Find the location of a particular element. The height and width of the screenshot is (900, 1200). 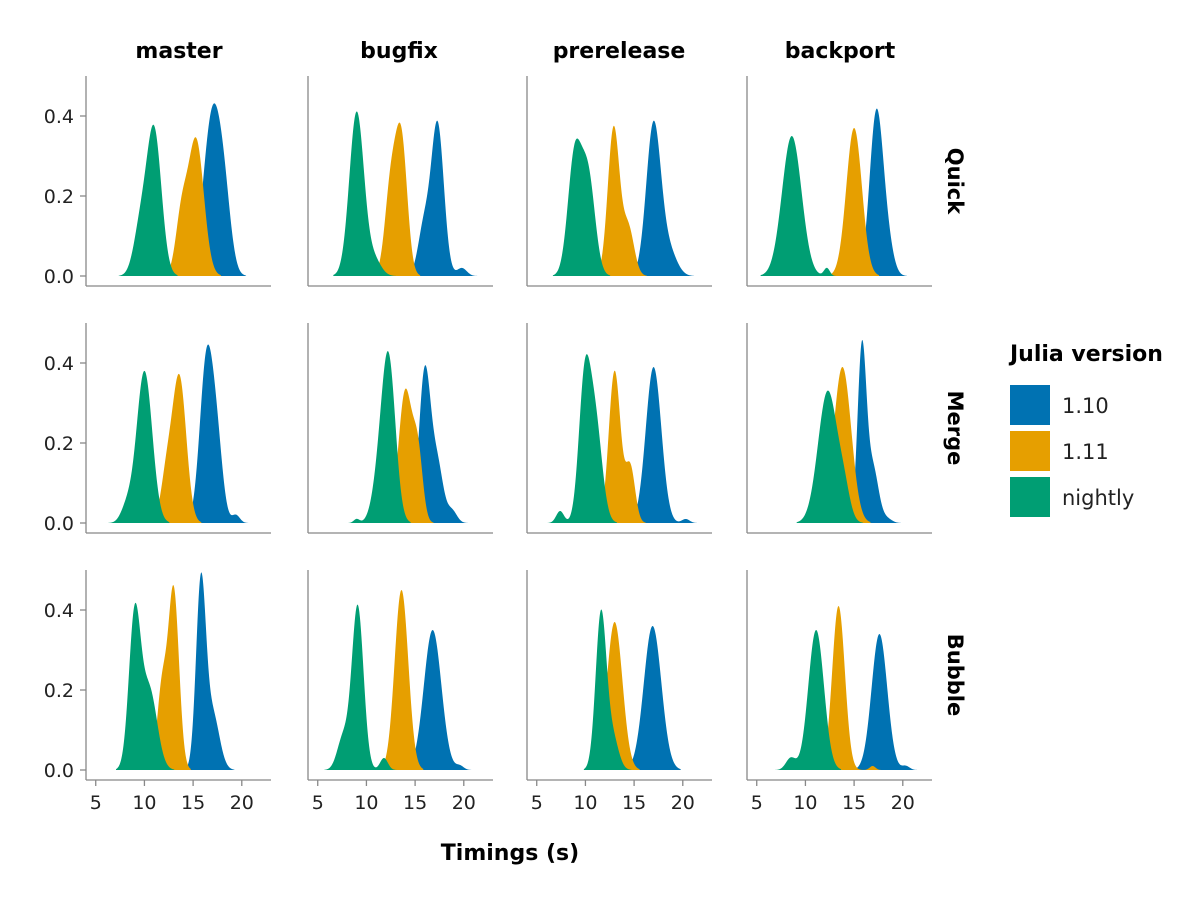

panel-bubble-backport: 5 10 15 20 is located at coordinates (839, 692).